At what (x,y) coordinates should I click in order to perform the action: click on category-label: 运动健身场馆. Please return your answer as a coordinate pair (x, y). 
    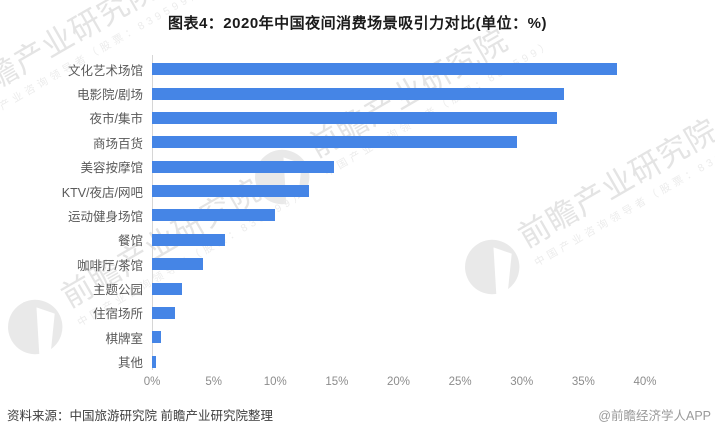
    Looking at the image, I should click on (105, 216).